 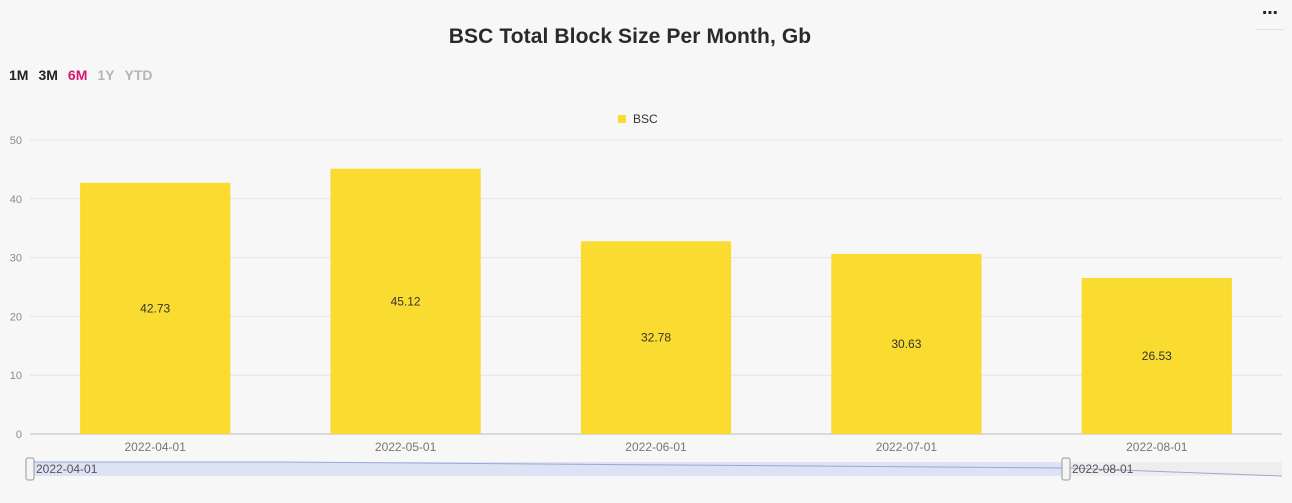 What do you see at coordinates (48, 75) in the screenshot?
I see `range-button-3m: 3M` at bounding box center [48, 75].